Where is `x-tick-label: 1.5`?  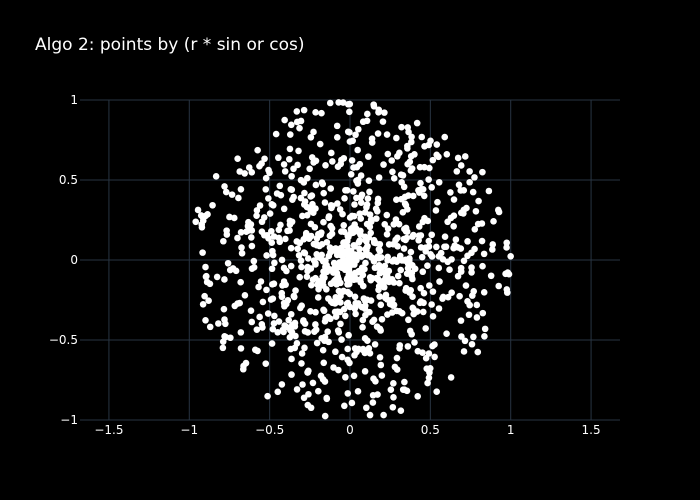 x-tick-label: 1.5 is located at coordinates (591, 430).